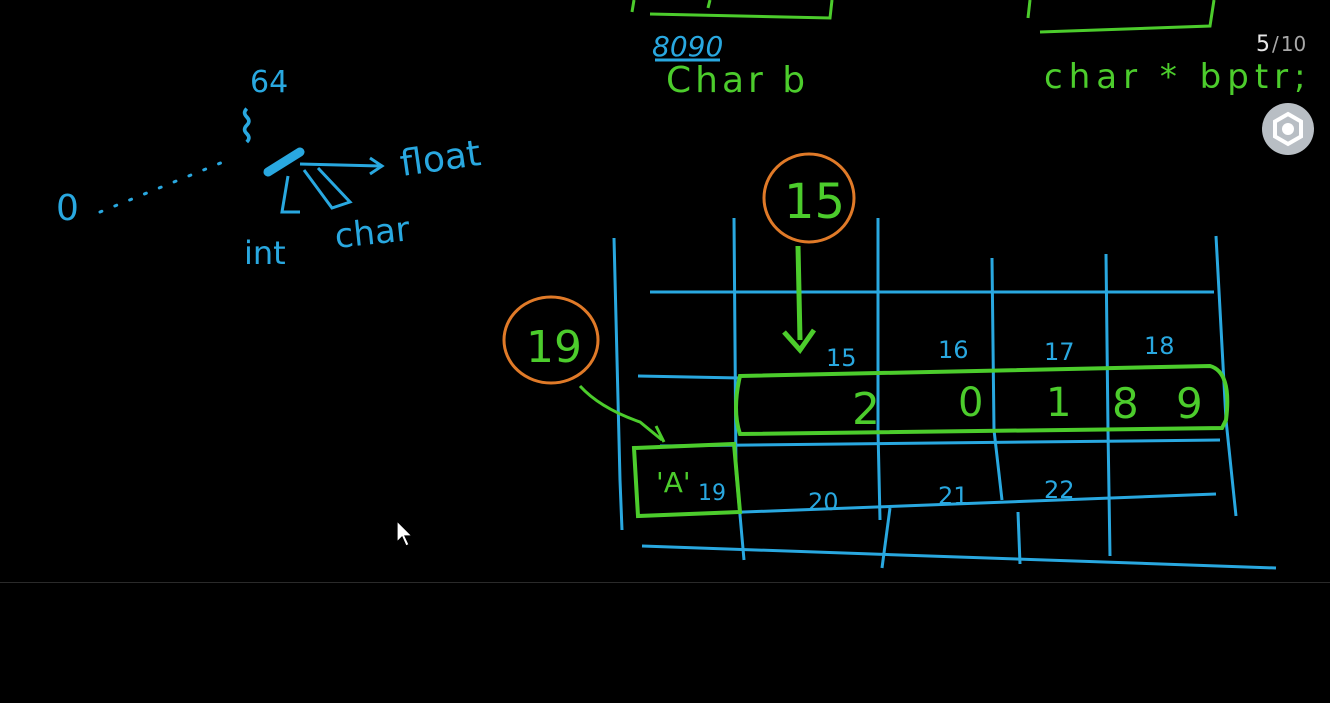 The image size is (1330, 703). Describe the element at coordinates (886, 496) in the screenshot. I see `bottom-address-row: 19 20 21 22` at that location.